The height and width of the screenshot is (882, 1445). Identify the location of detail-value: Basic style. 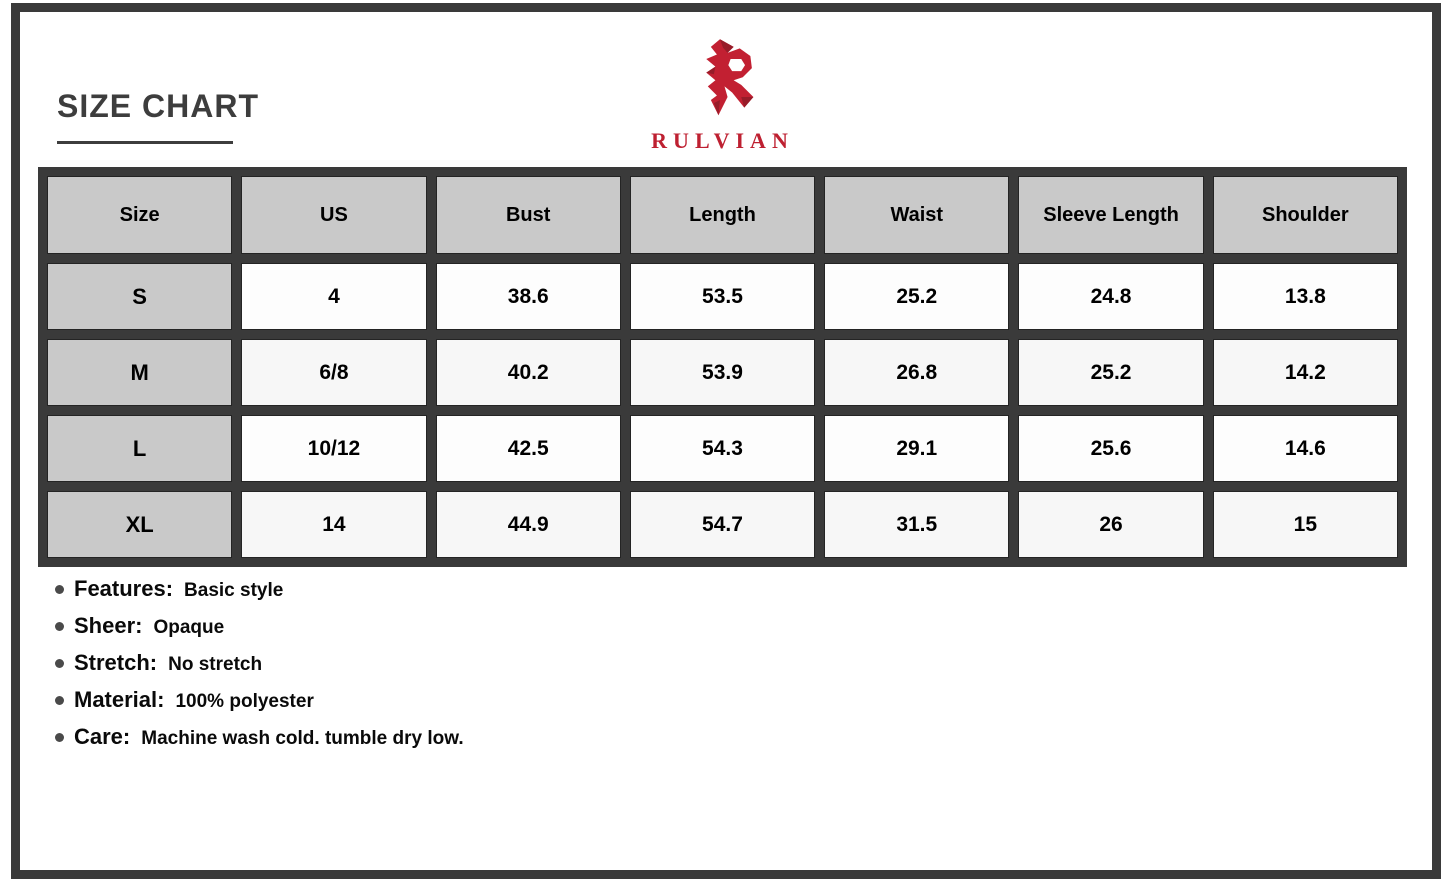
(234, 590).